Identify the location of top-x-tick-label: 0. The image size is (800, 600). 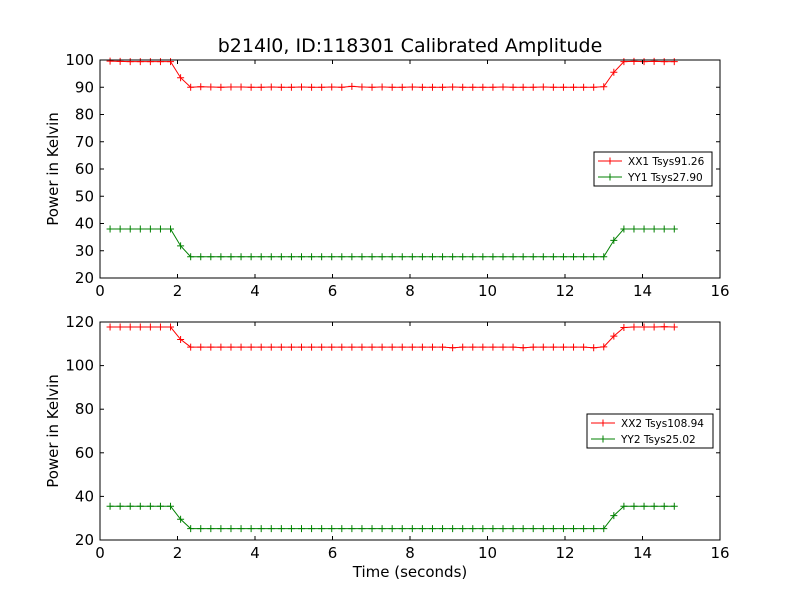
(100, 291).